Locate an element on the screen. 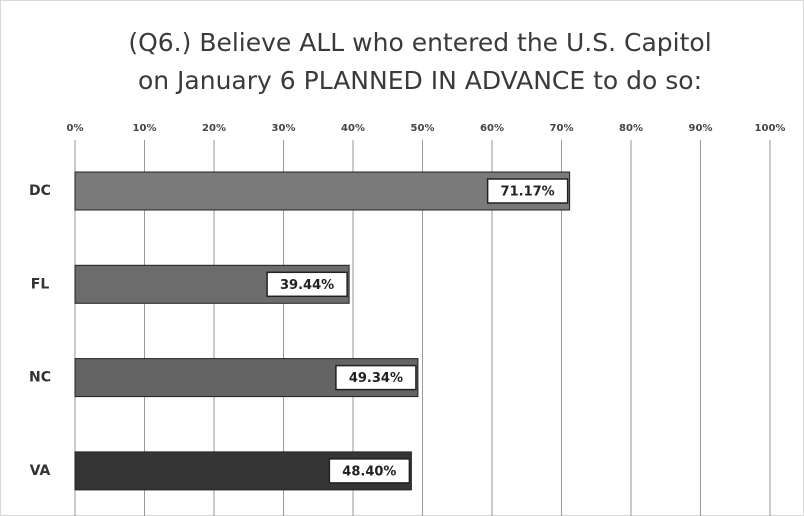 The height and width of the screenshot is (516, 804). y-tick-label: DC is located at coordinates (40, 191).